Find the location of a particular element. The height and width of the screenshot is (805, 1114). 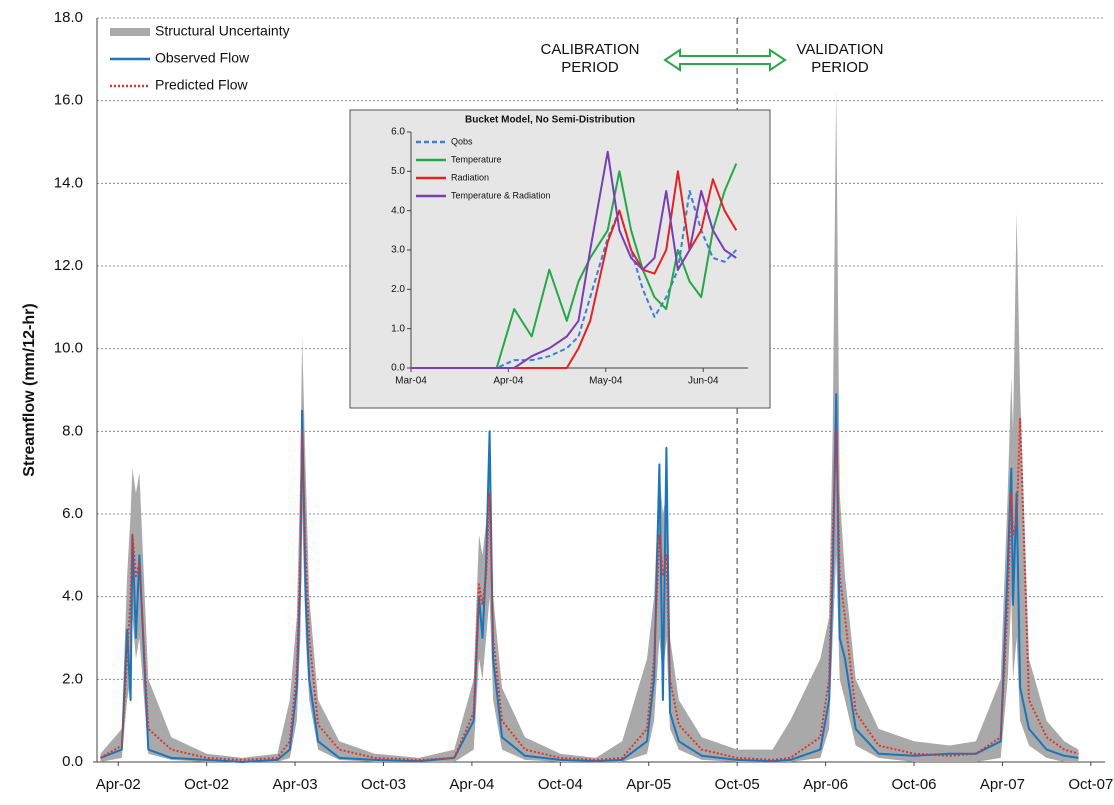

legend-label: Temperature is located at coordinates (476, 159).